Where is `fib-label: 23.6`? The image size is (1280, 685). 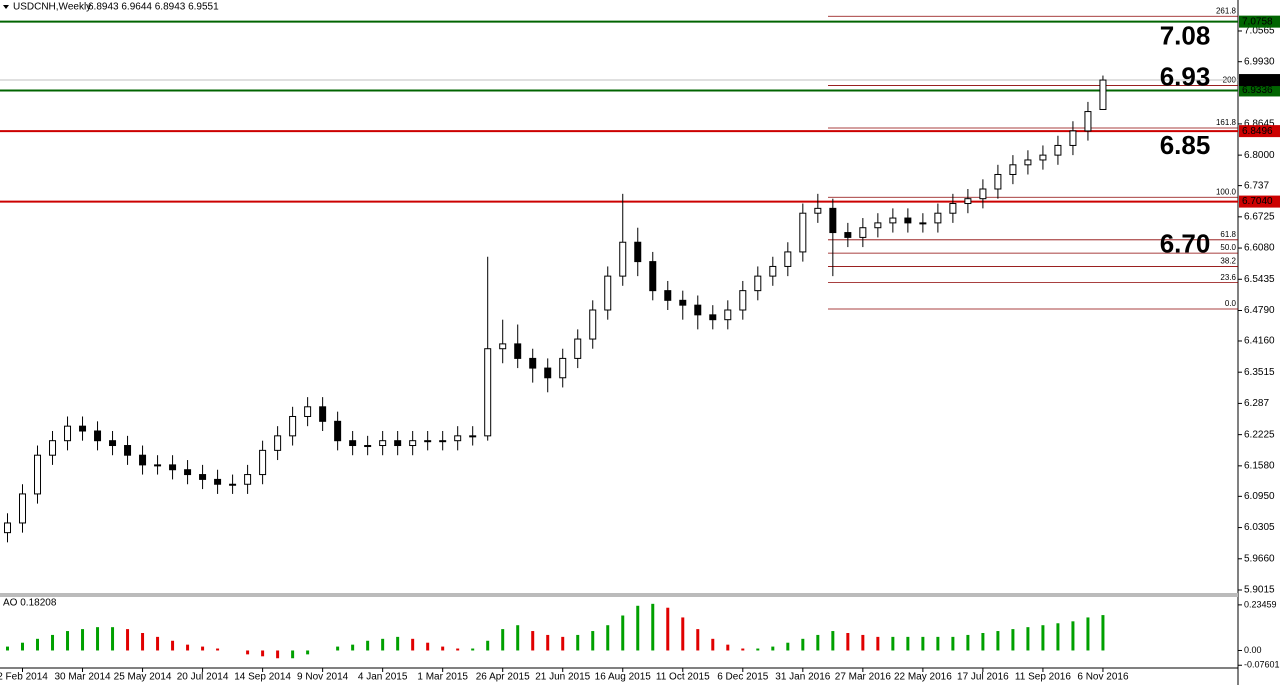 fib-label: 23.6 is located at coordinates (1228, 277).